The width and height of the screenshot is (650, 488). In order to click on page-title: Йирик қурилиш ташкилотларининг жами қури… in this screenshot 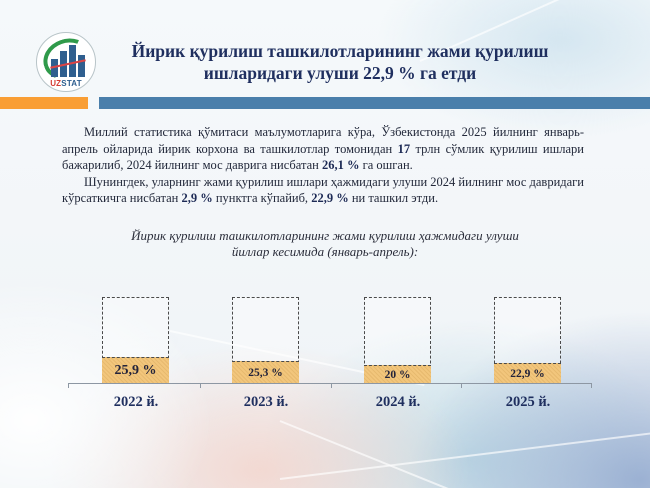, I will do `click(340, 62)`.